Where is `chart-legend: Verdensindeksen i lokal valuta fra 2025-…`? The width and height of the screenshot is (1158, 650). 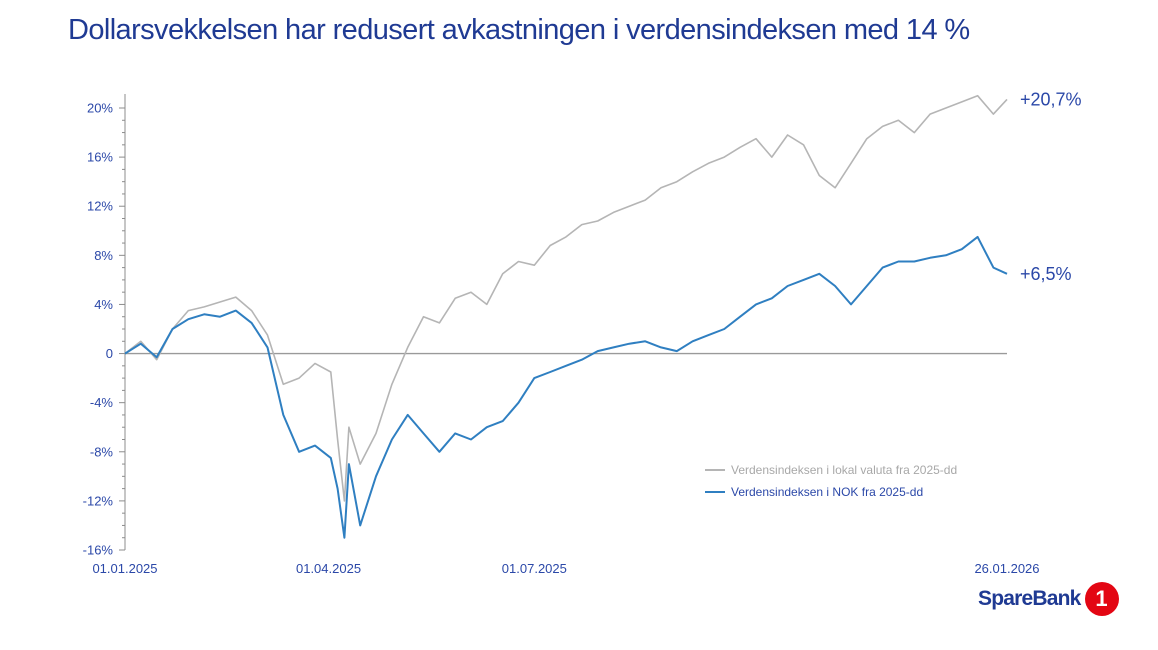 chart-legend: Verdensindeksen i lokal valuta fra 2025-… is located at coordinates (831, 481).